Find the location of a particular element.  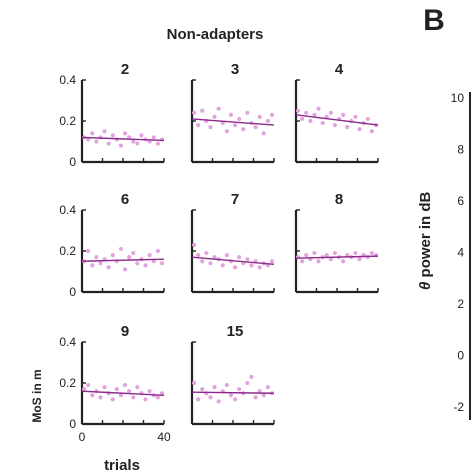

panel-title: 4 is located at coordinates (339, 69).